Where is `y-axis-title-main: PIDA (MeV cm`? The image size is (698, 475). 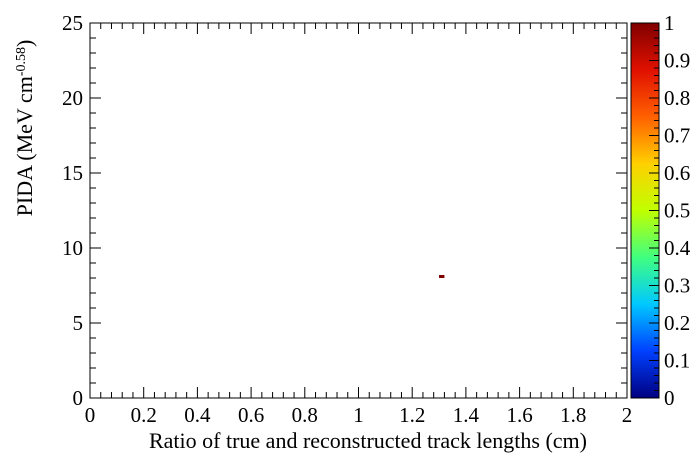 y-axis-title-main: PIDA (MeV cm is located at coordinates (24, 146).